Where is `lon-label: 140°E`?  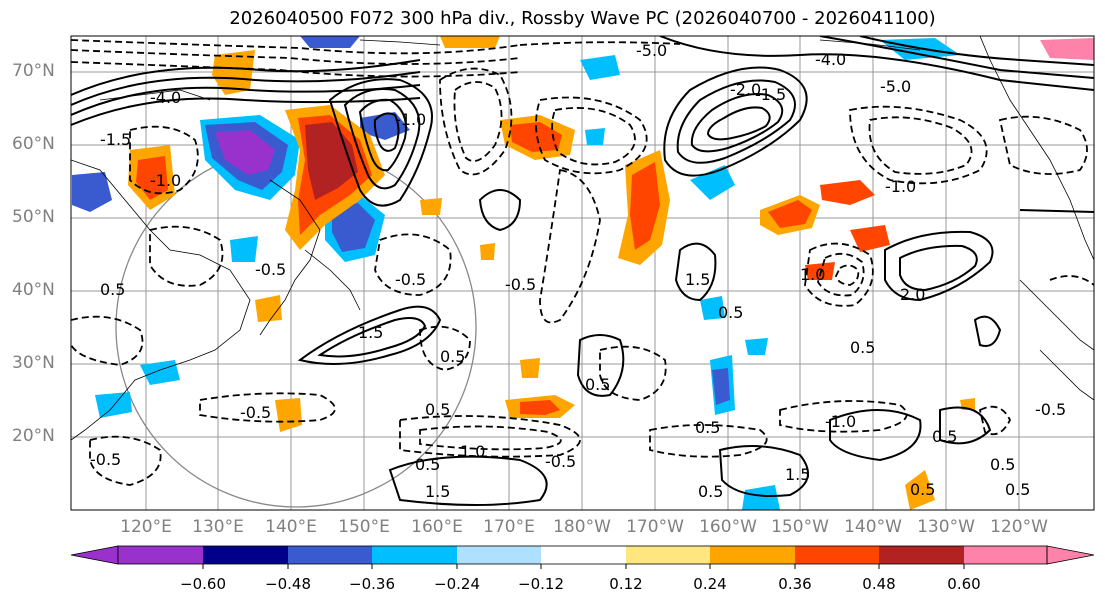
lon-label: 140°E is located at coordinates (291, 527).